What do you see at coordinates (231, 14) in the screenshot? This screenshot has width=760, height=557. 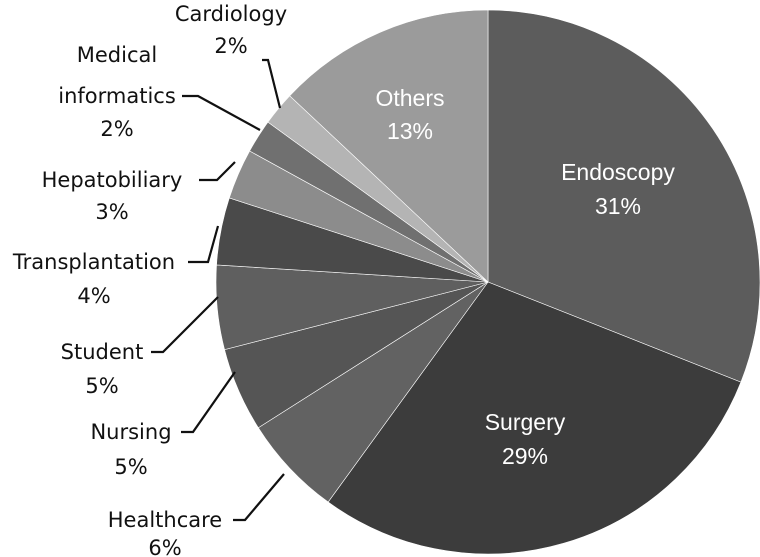 I see `slice-label-cardiology: Cardiology` at bounding box center [231, 14].